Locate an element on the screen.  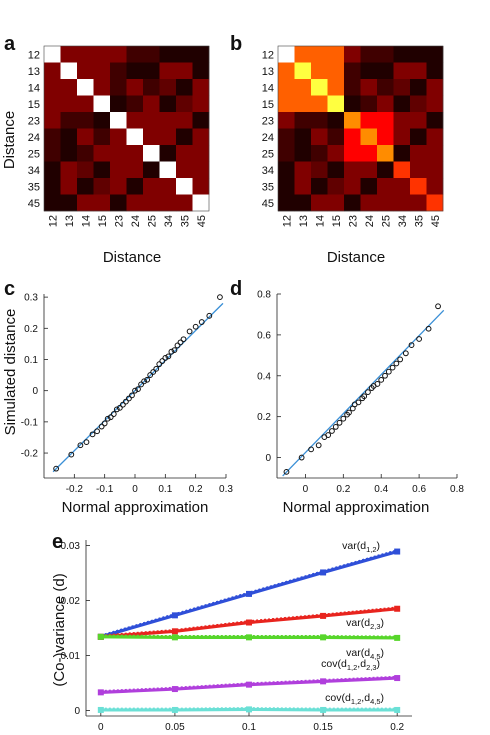
series-label: var(d4,5) is located at coordinates (365, 654).